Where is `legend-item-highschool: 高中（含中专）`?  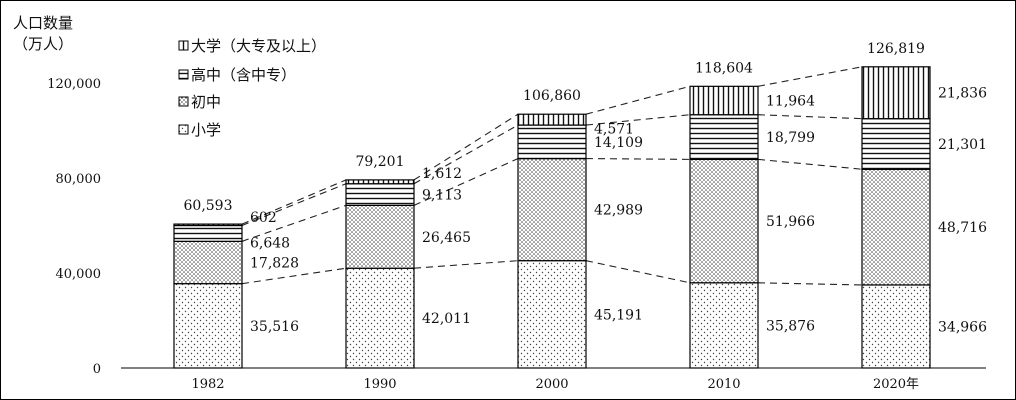
legend-item-highschool: 高中（含中专） is located at coordinates (237, 75).